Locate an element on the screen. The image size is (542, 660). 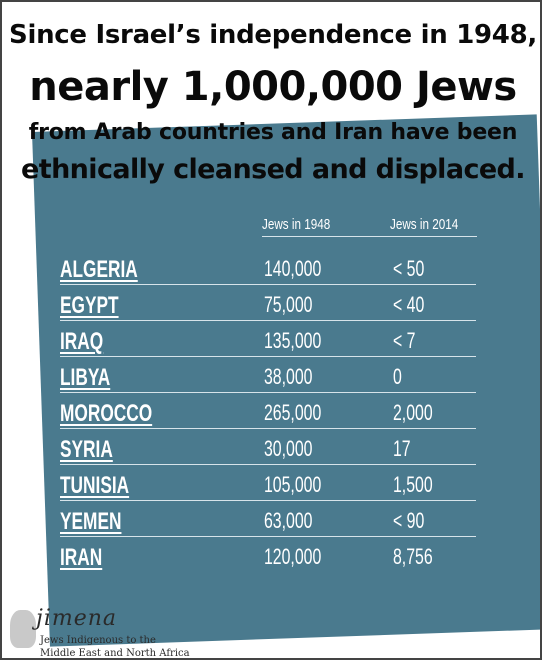
jews-2014-value: 8,756 is located at coordinates (413, 556).